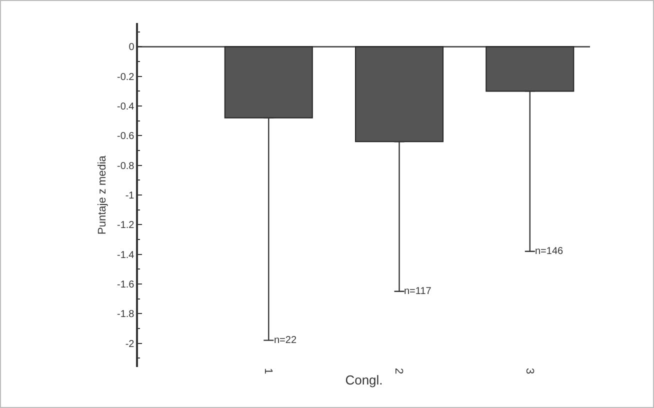 The width and height of the screenshot is (654, 408). I want to click on y-tick-label: -2, so click(130, 344).